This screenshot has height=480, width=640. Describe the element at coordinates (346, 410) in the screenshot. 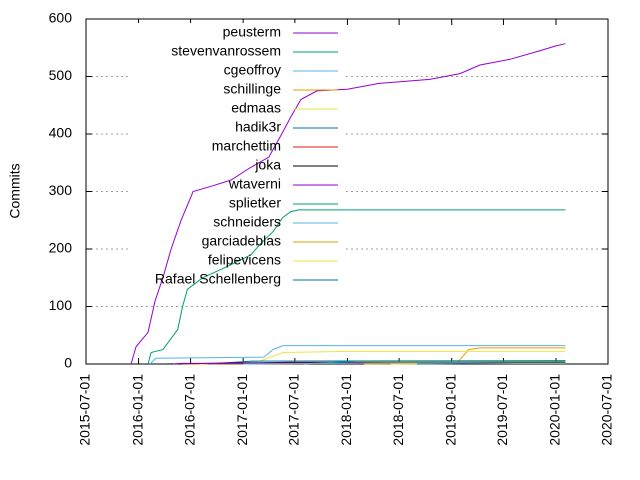

I see `x-tick-label: 2018-01-01` at that location.